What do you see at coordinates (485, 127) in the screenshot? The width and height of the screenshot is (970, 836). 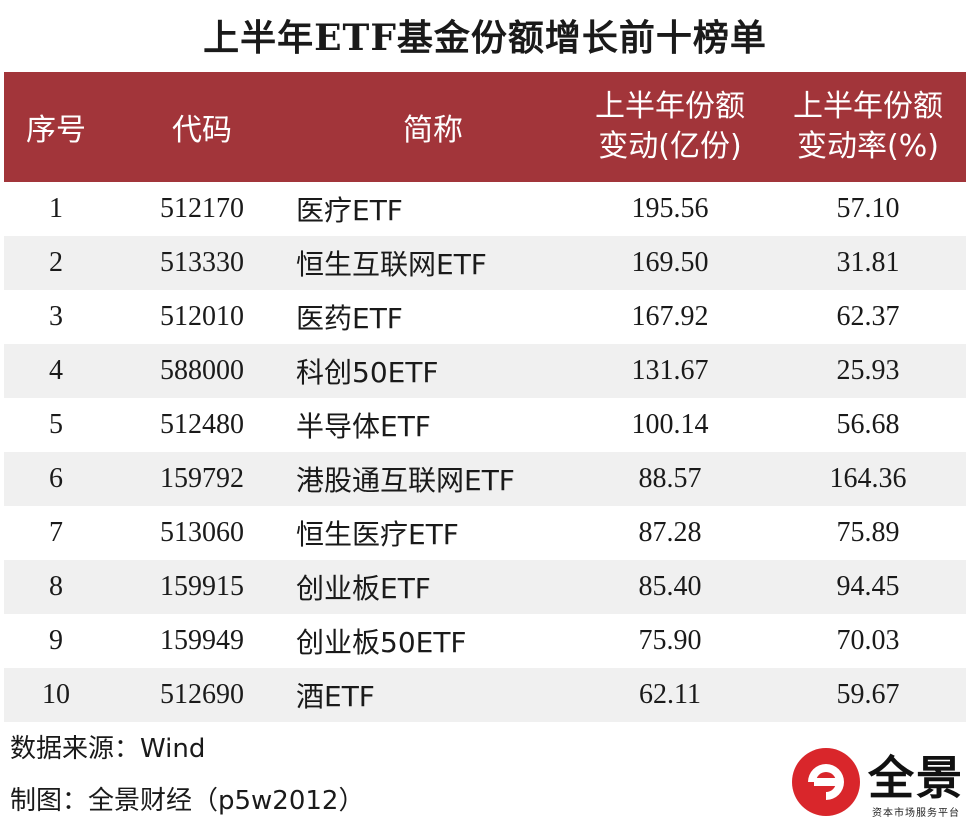 I see `table-header: 序号 代码 简称 上半年份额 变动(亿份) 上半年份额 变动率(%)` at bounding box center [485, 127].